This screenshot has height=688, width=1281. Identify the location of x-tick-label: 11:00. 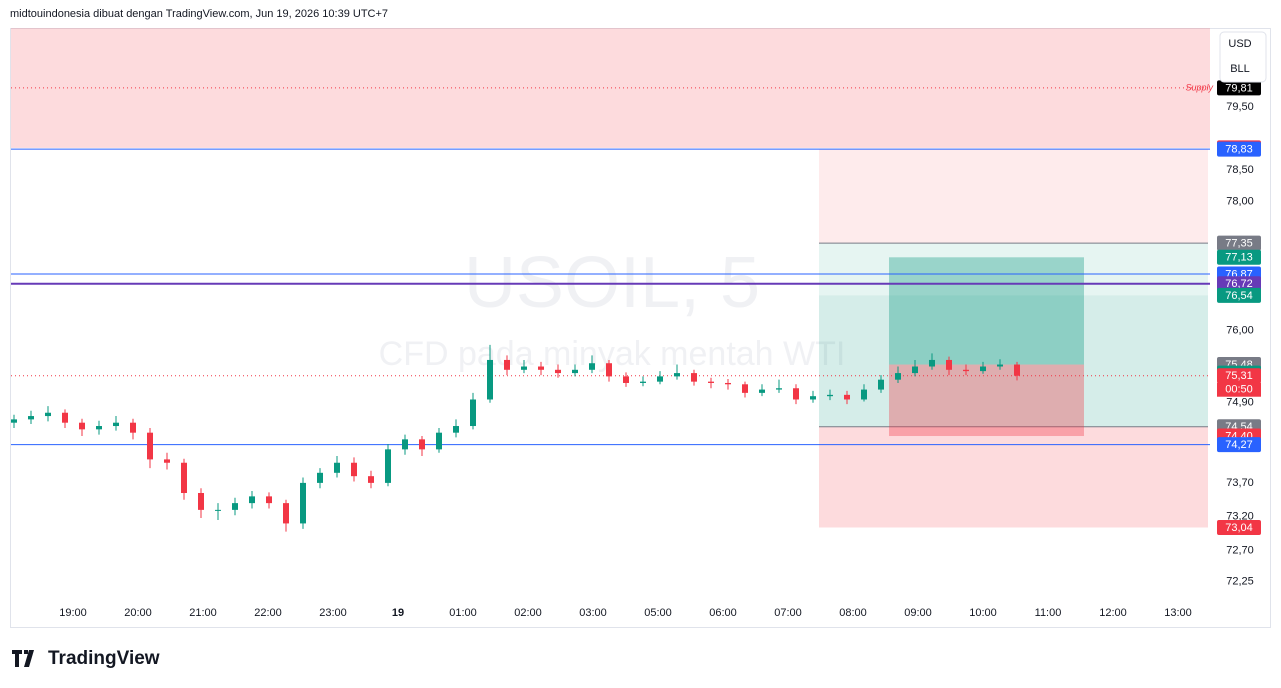
(1048, 613).